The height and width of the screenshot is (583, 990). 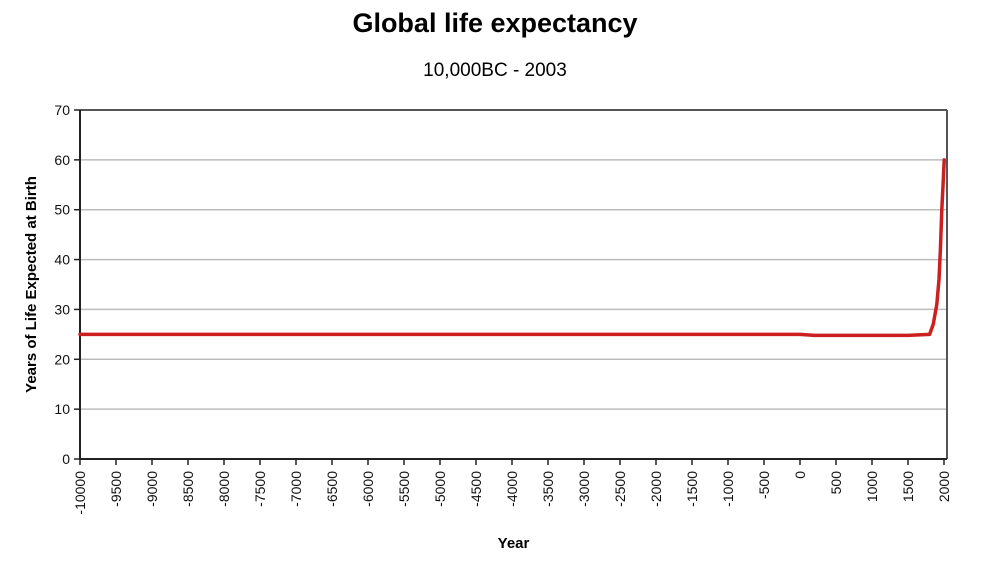 I want to click on x-tick-label: -3500, so click(x=548, y=489).